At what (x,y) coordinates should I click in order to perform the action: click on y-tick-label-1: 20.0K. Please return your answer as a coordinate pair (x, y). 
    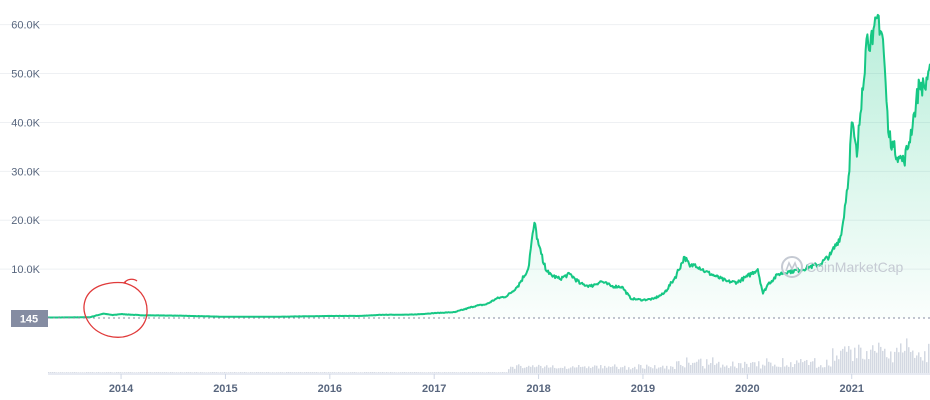
    Looking at the image, I should click on (25, 221).